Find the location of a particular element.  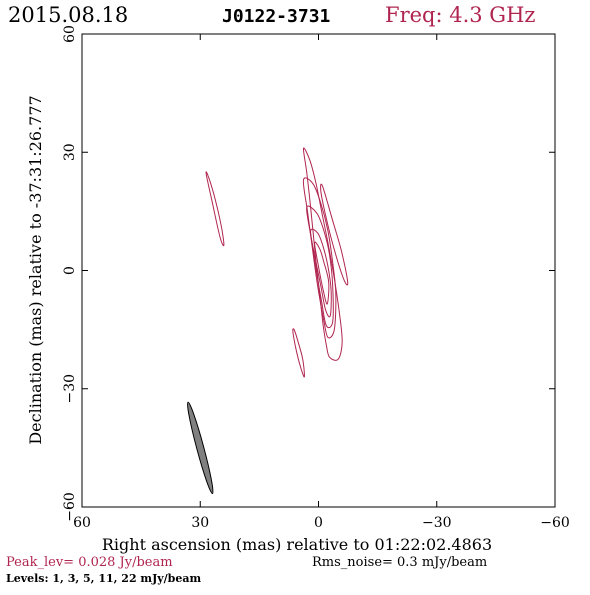

x-tick-label: 0 is located at coordinates (318, 523).